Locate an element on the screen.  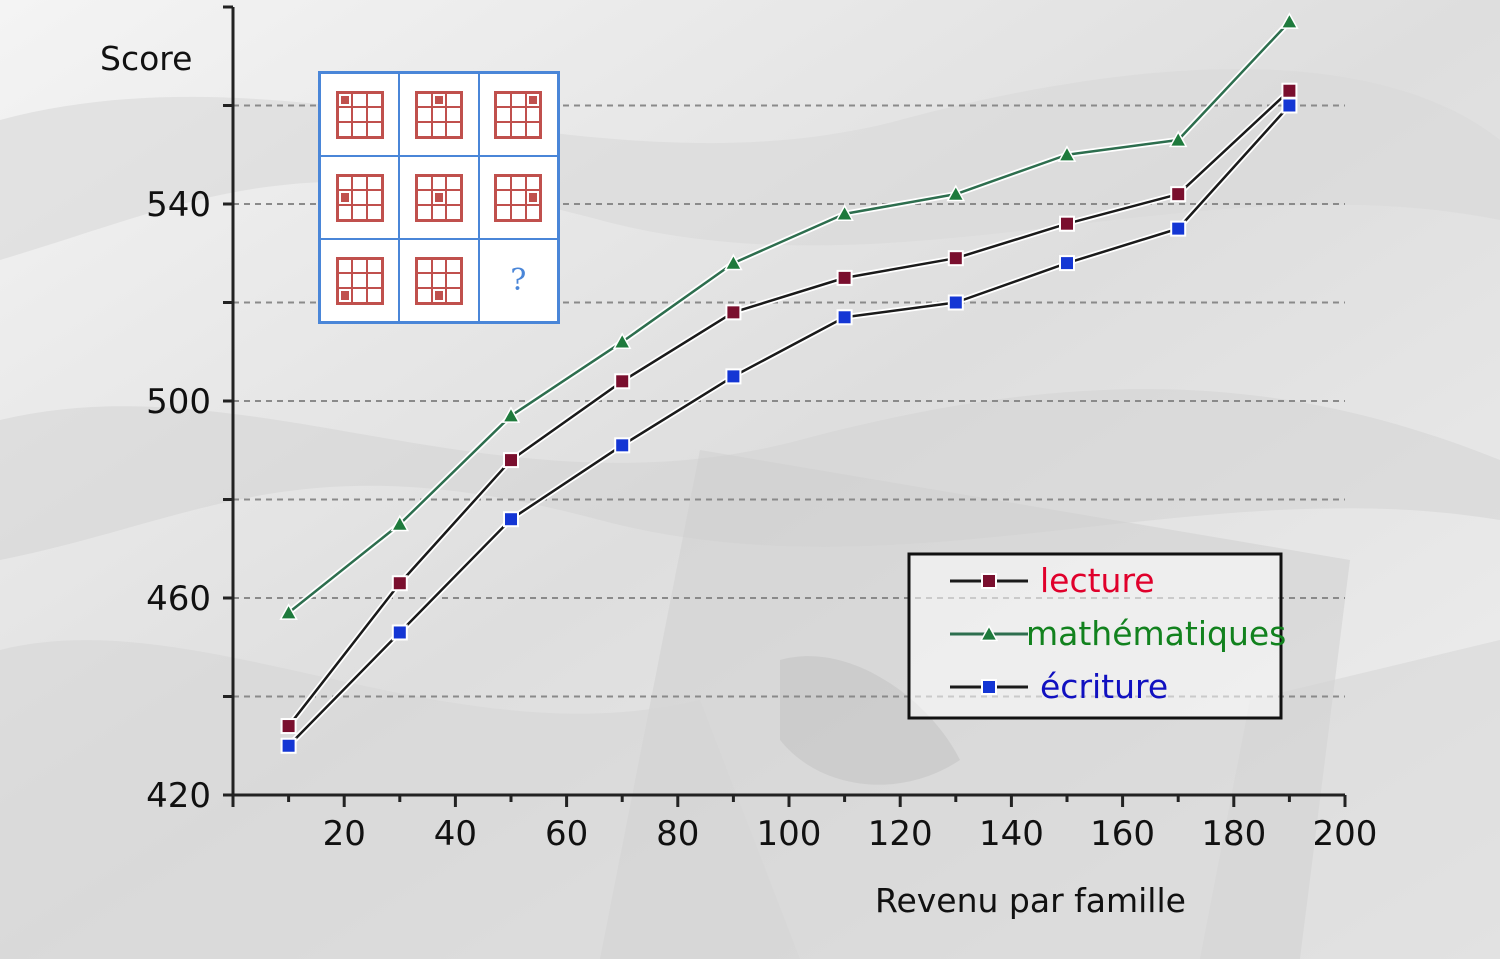
matrix-puzzle: ? is located at coordinates (439, 197).